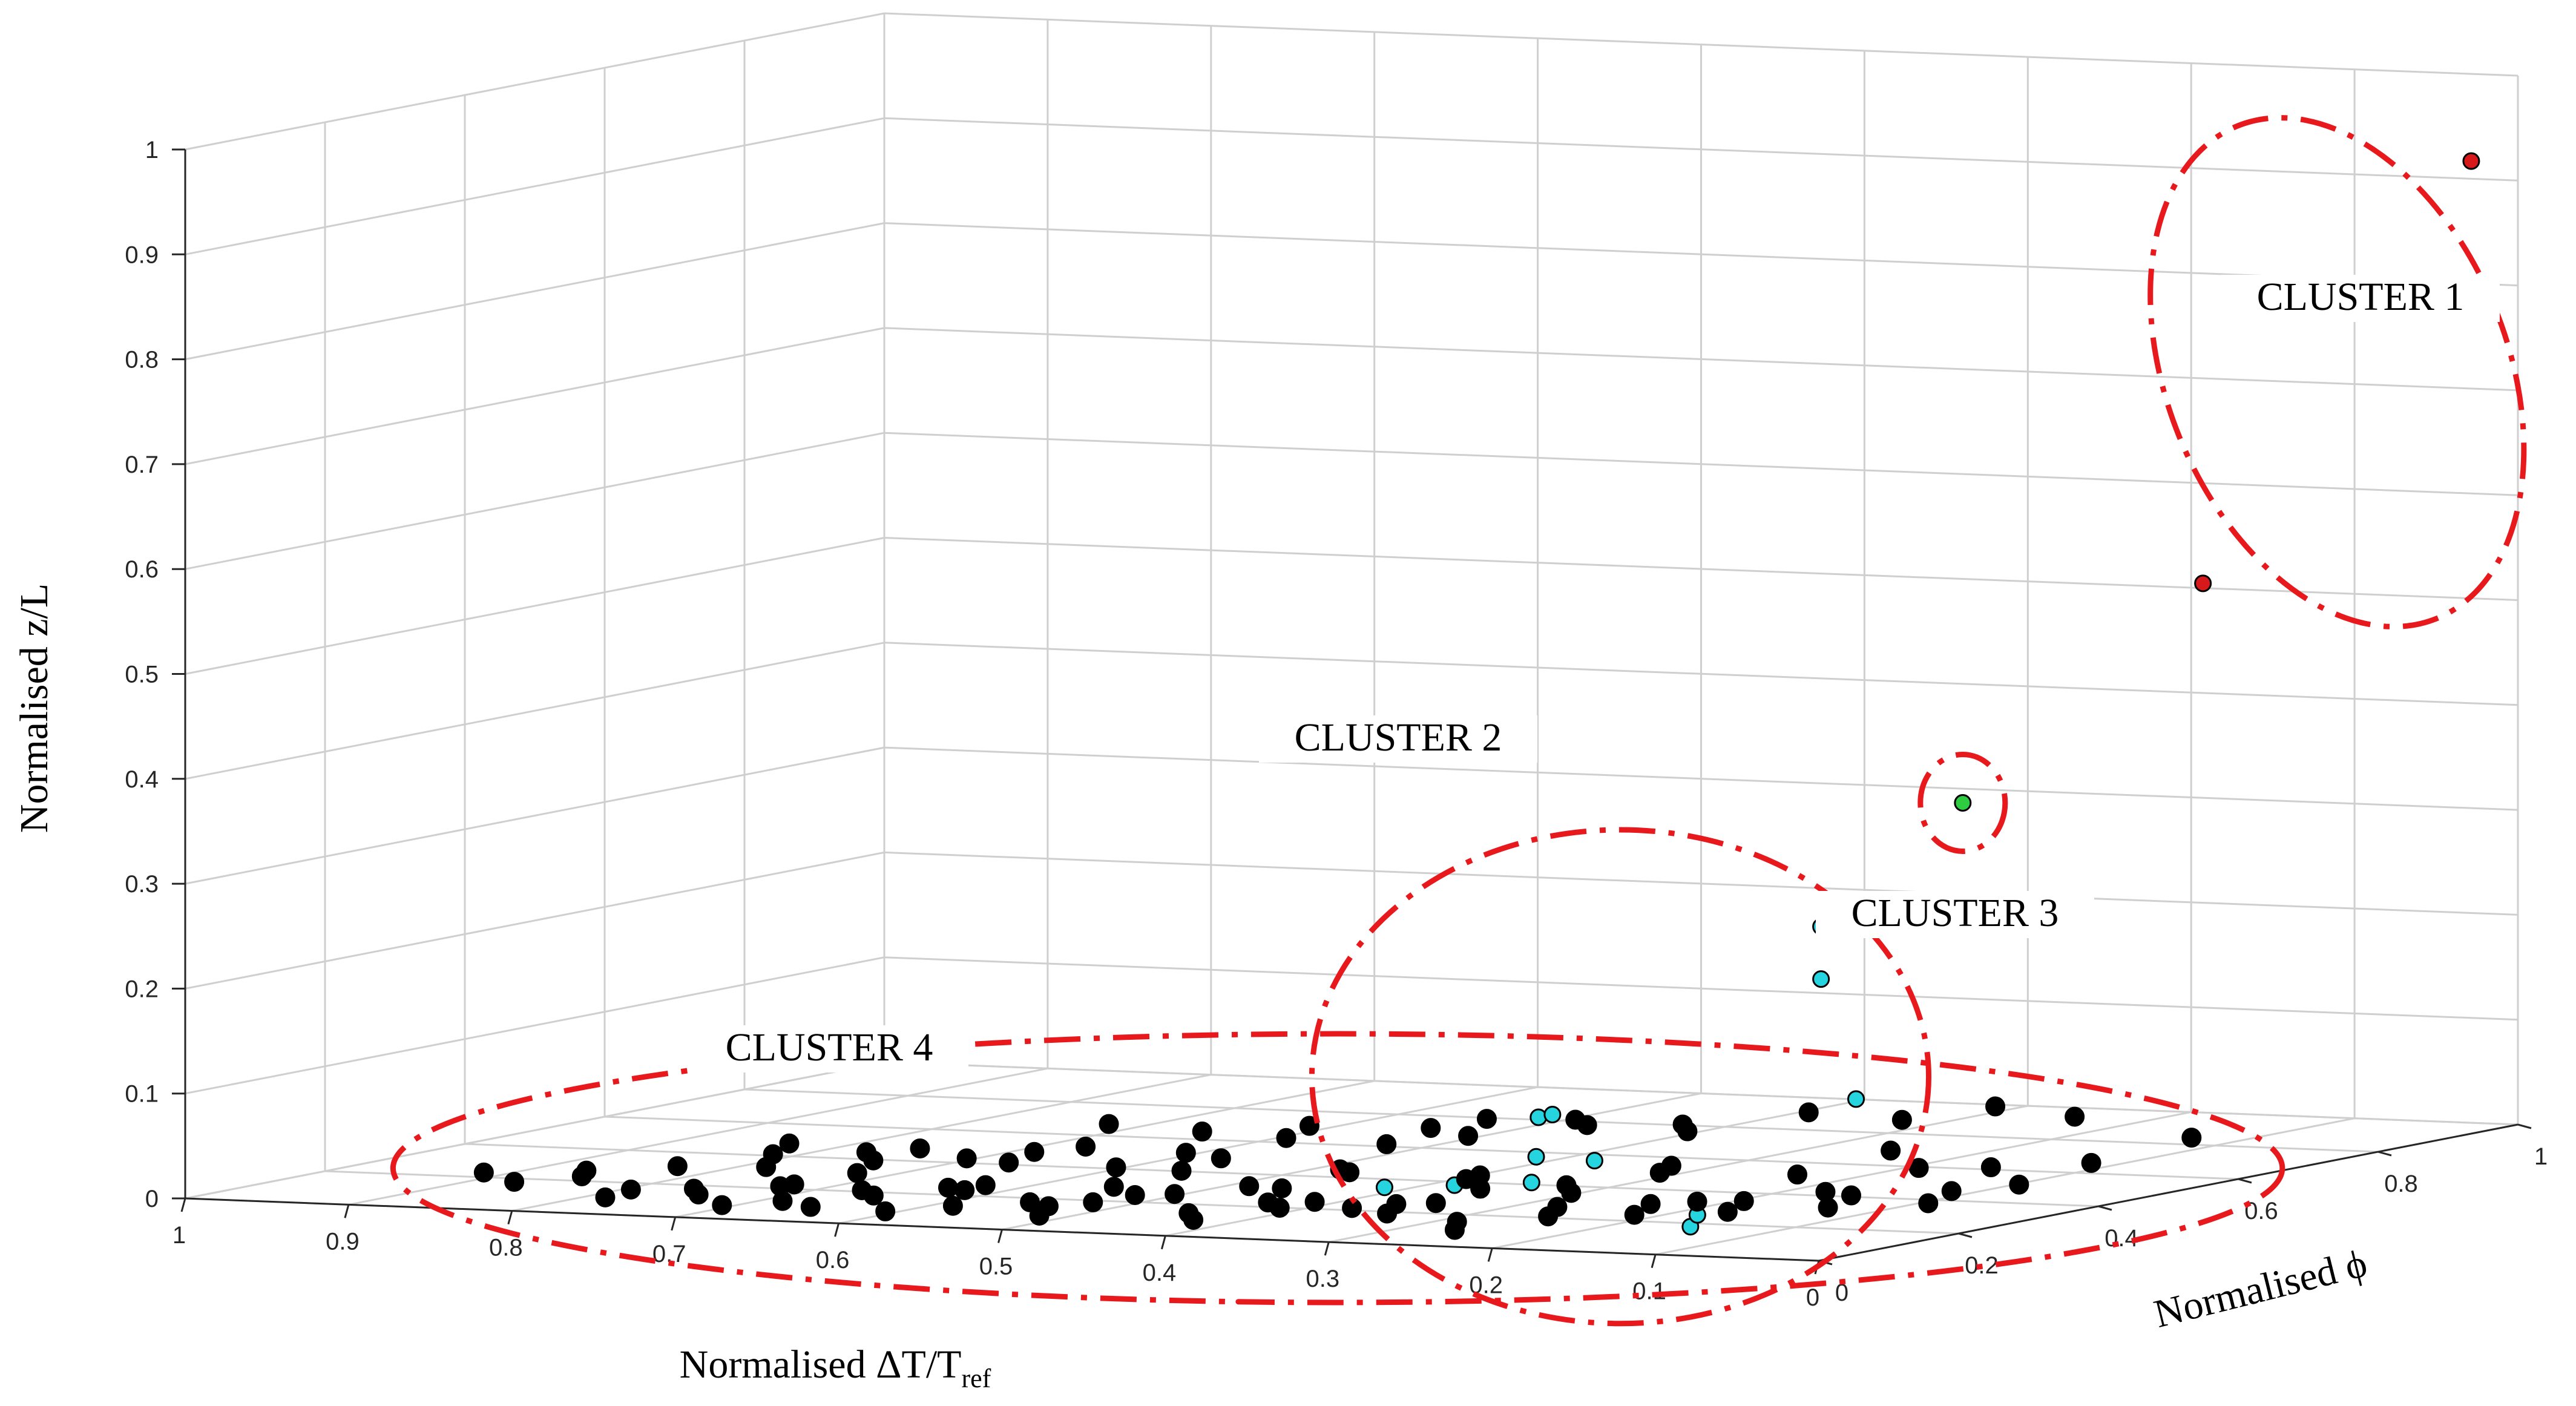 This screenshot has width=2576, height=1406. I want to click on x-axis-title: Normalised ΔT/Tref, so click(835, 1368).